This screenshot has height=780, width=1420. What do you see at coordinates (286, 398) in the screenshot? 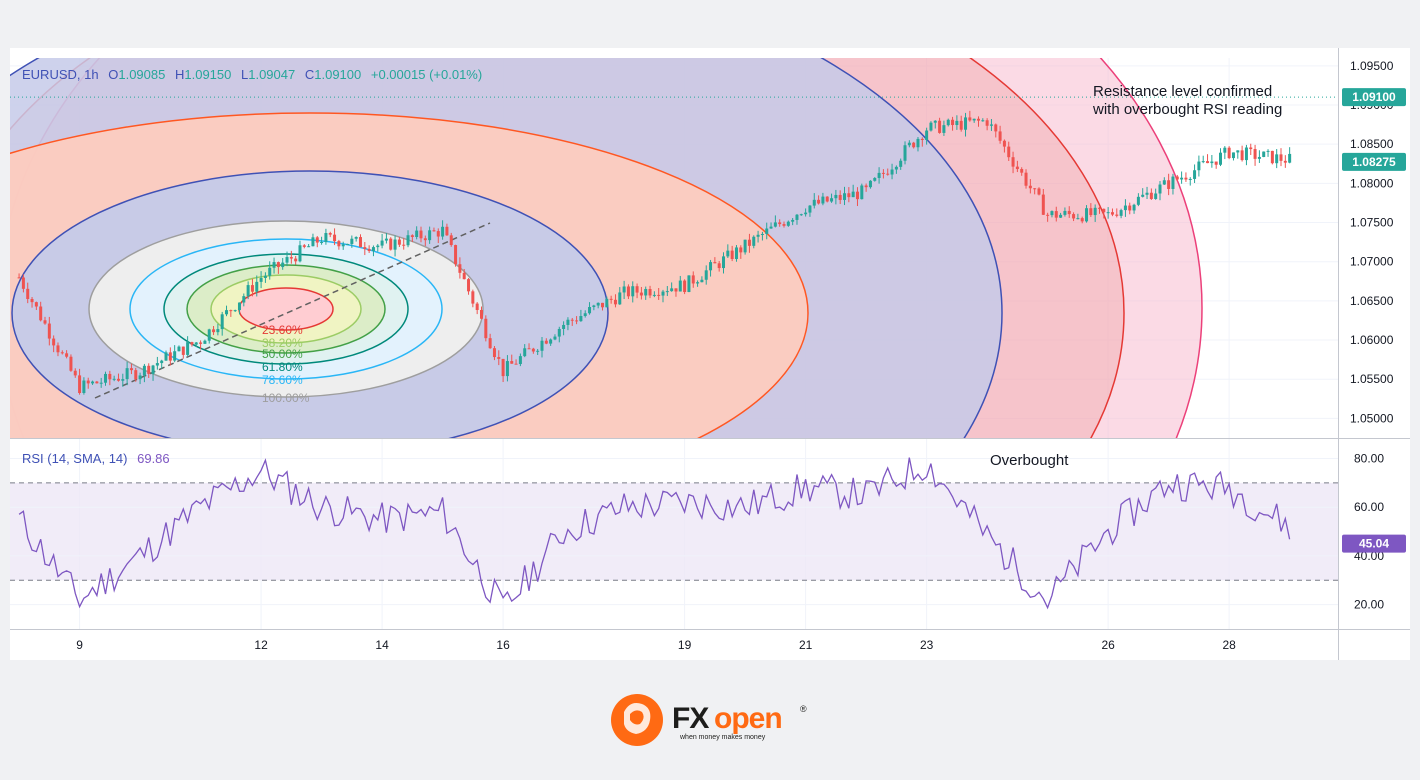
I see `fib-level-label: 100.00%` at bounding box center [286, 398].